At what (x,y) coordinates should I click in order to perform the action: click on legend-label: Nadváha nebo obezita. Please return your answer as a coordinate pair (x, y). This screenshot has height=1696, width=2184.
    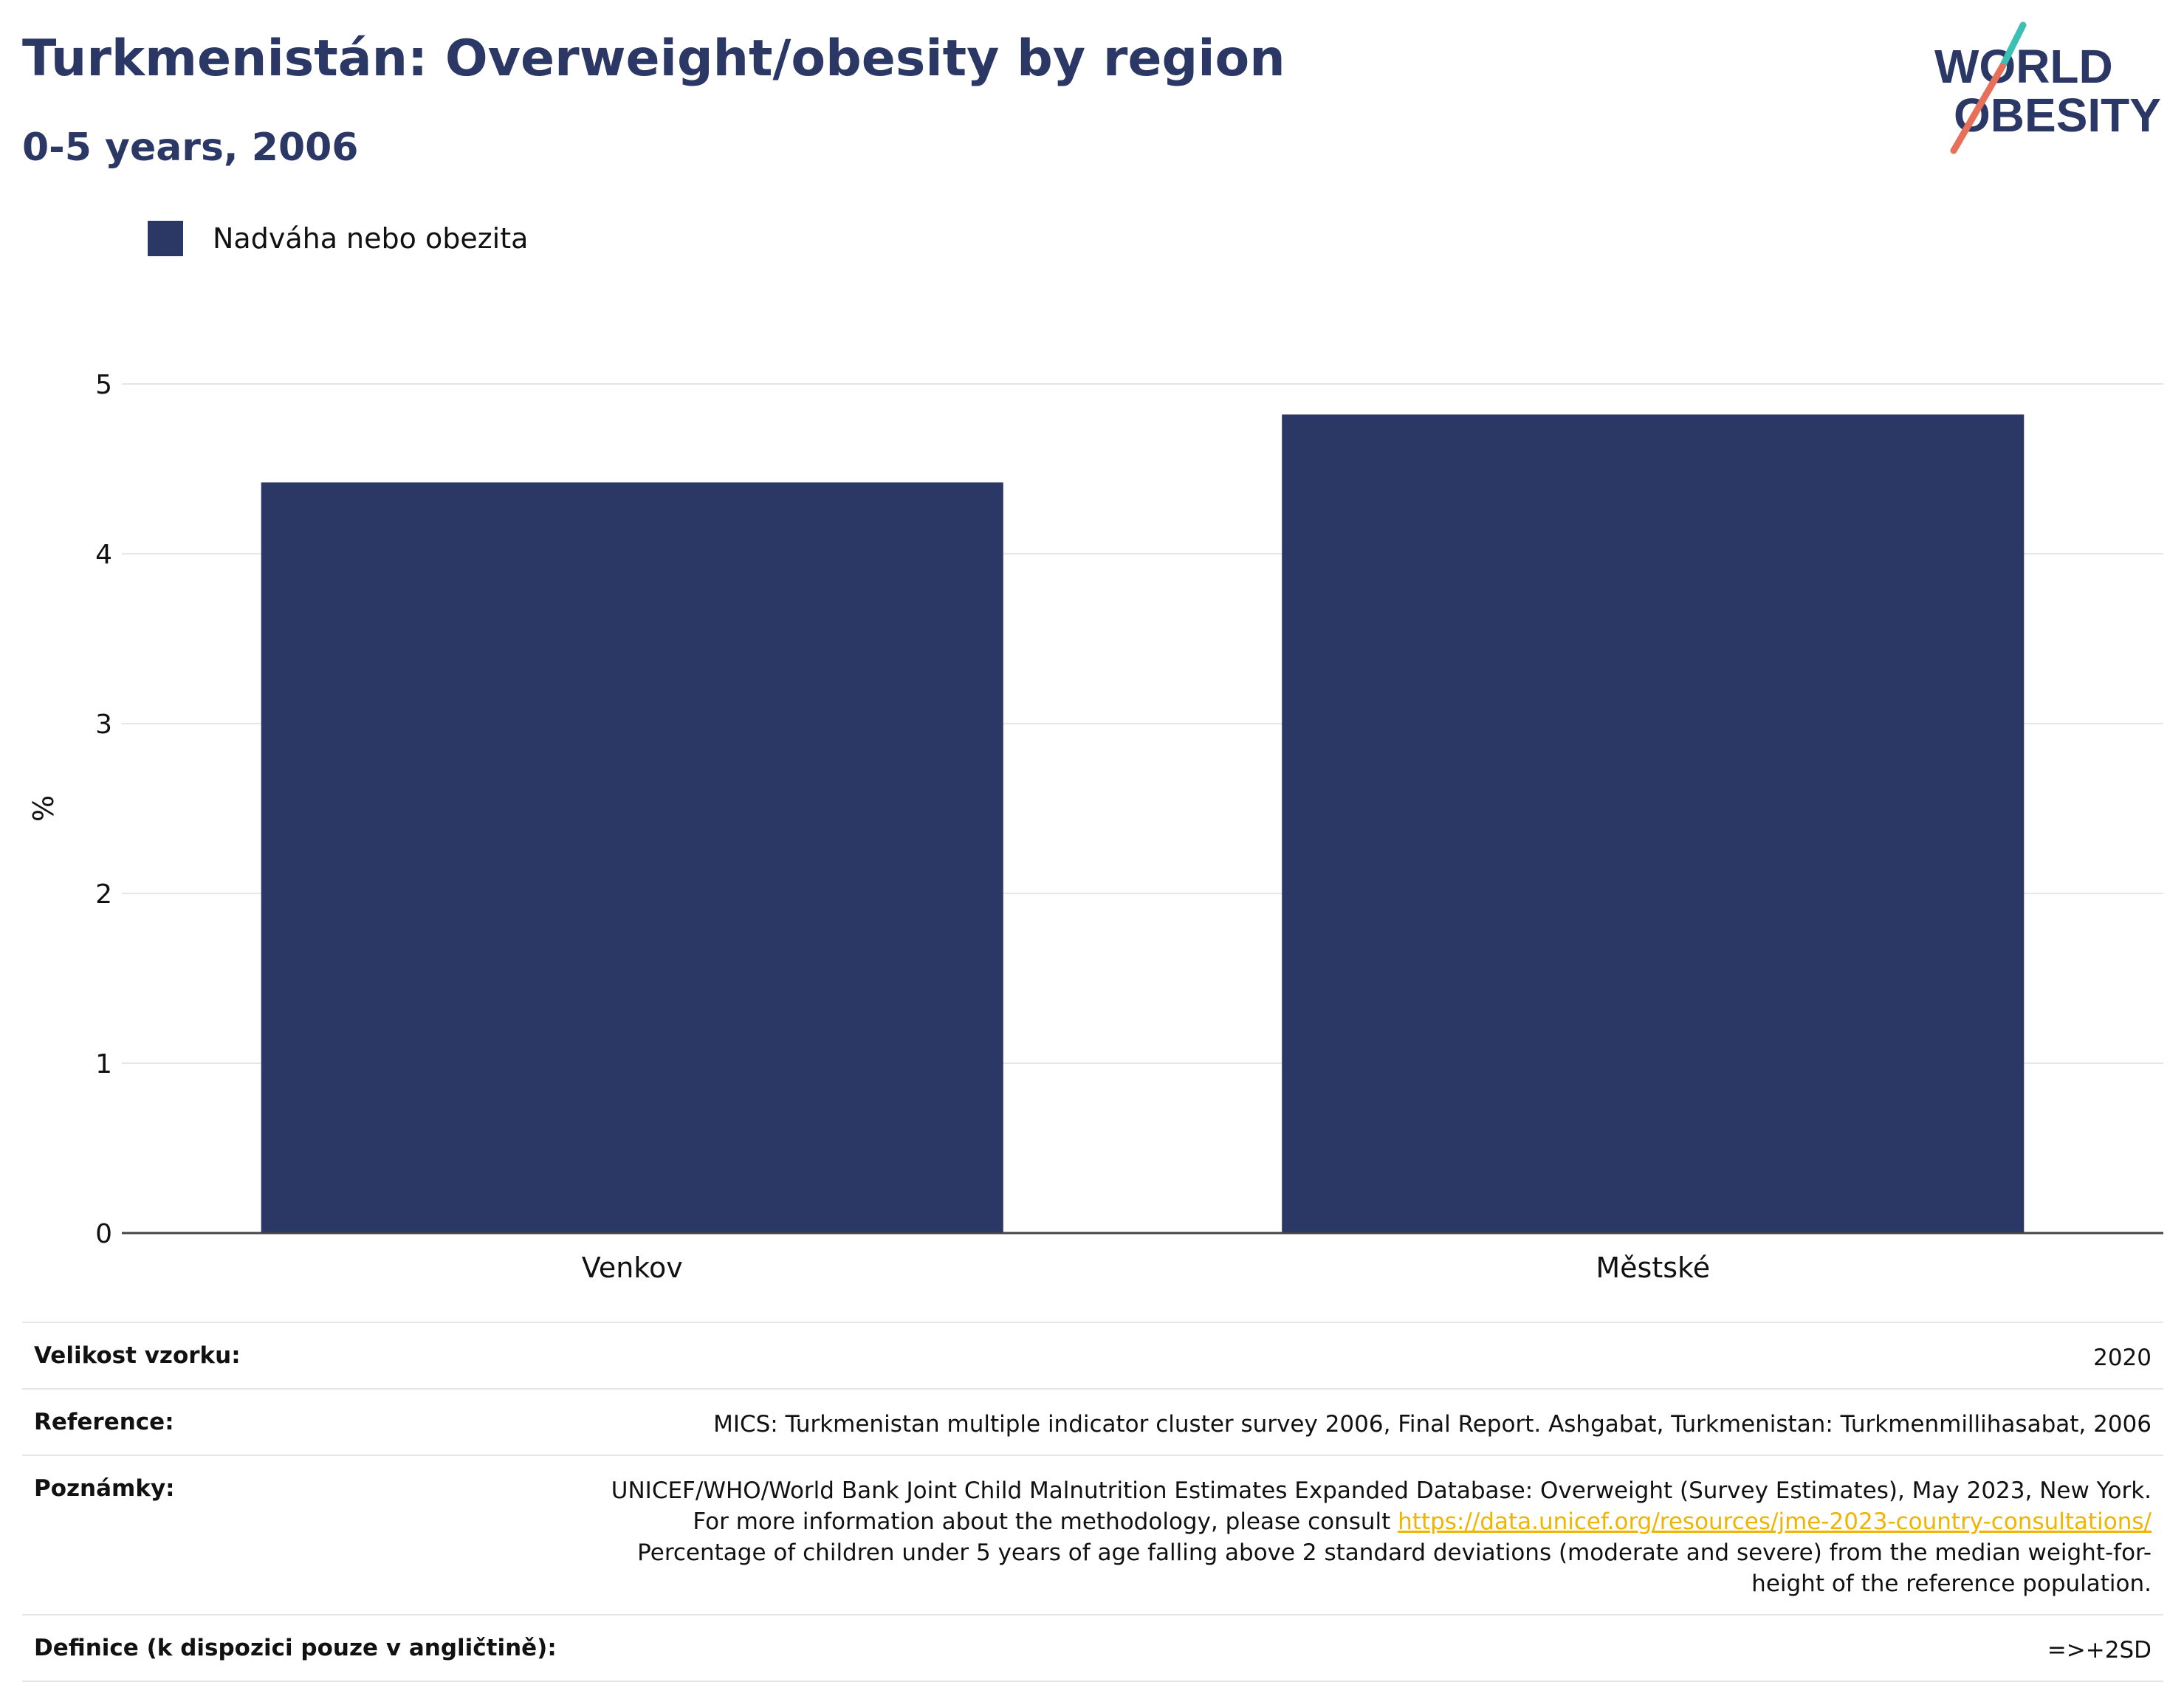
    Looking at the image, I should click on (371, 238).